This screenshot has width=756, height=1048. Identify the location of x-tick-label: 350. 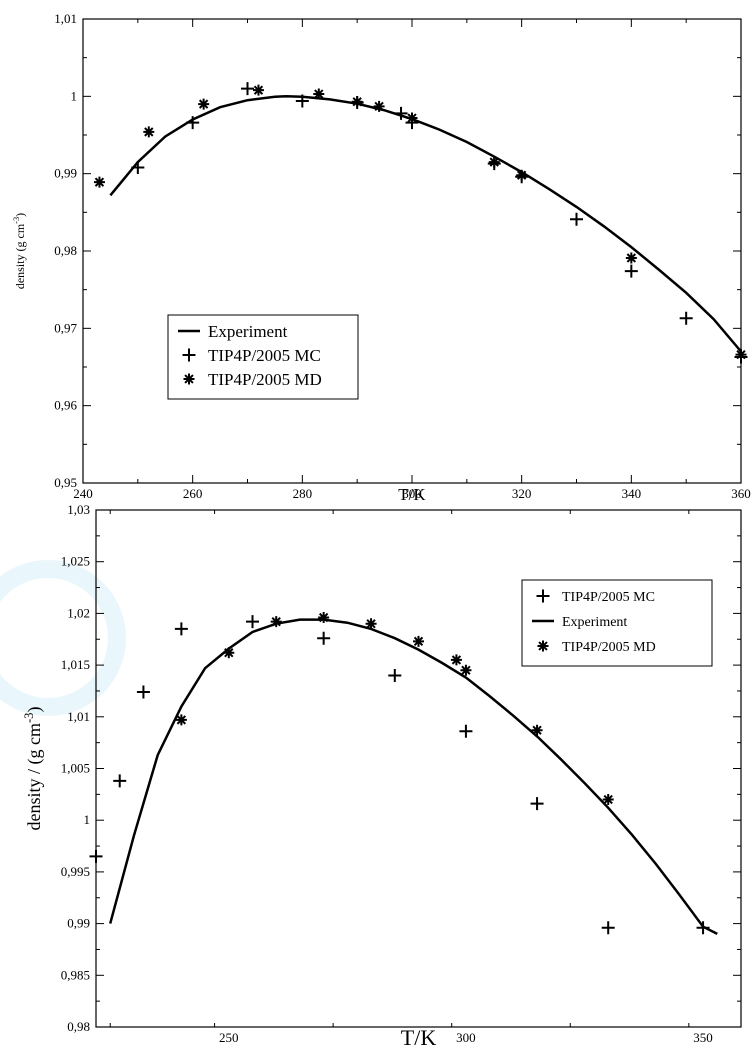
(703, 1037).